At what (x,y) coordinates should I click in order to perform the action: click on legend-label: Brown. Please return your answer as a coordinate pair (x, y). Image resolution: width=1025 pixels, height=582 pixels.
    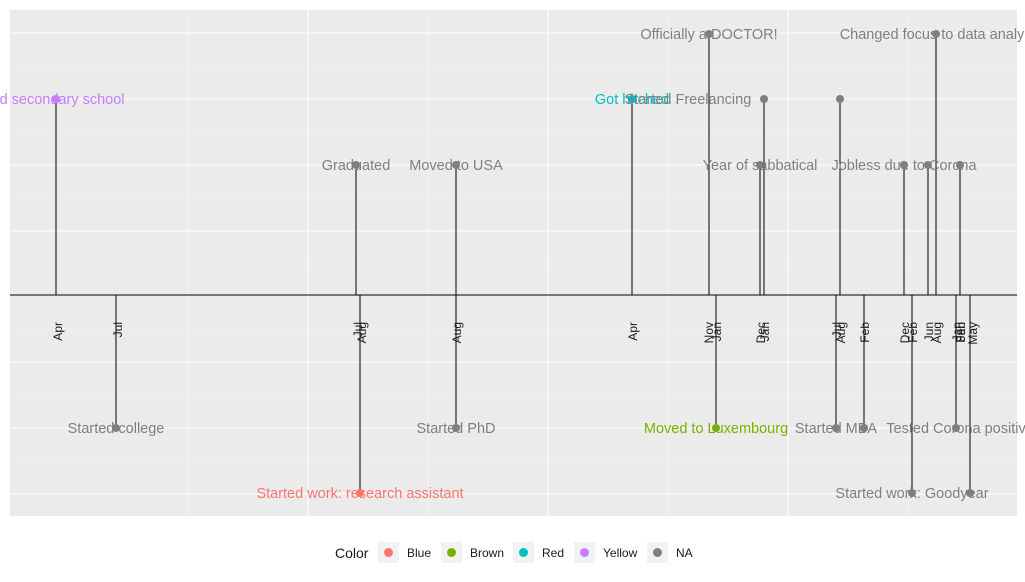
    Looking at the image, I should click on (487, 553).